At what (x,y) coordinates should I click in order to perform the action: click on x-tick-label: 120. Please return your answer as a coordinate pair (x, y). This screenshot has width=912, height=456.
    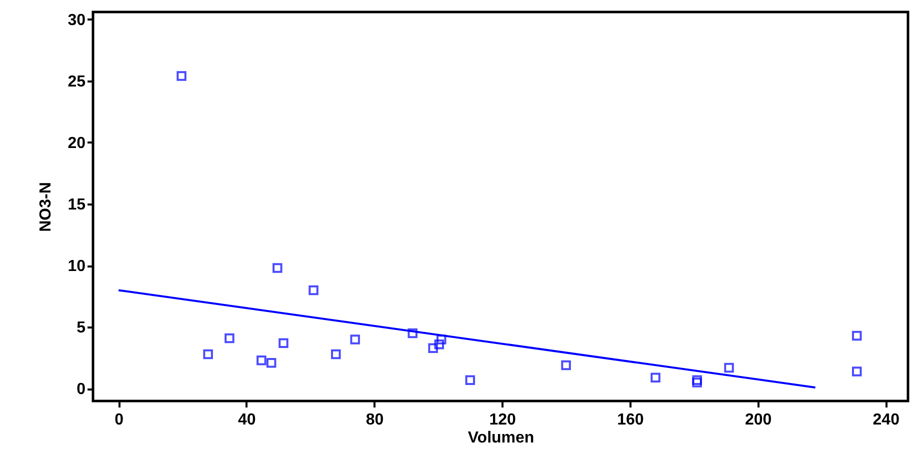
    Looking at the image, I should click on (502, 420).